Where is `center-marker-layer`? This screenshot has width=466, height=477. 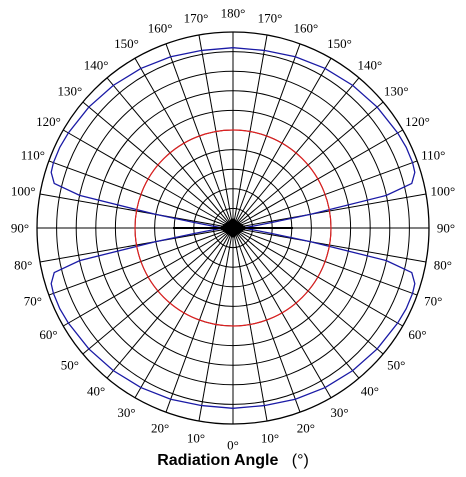
center-marker-layer is located at coordinates (233, 228).